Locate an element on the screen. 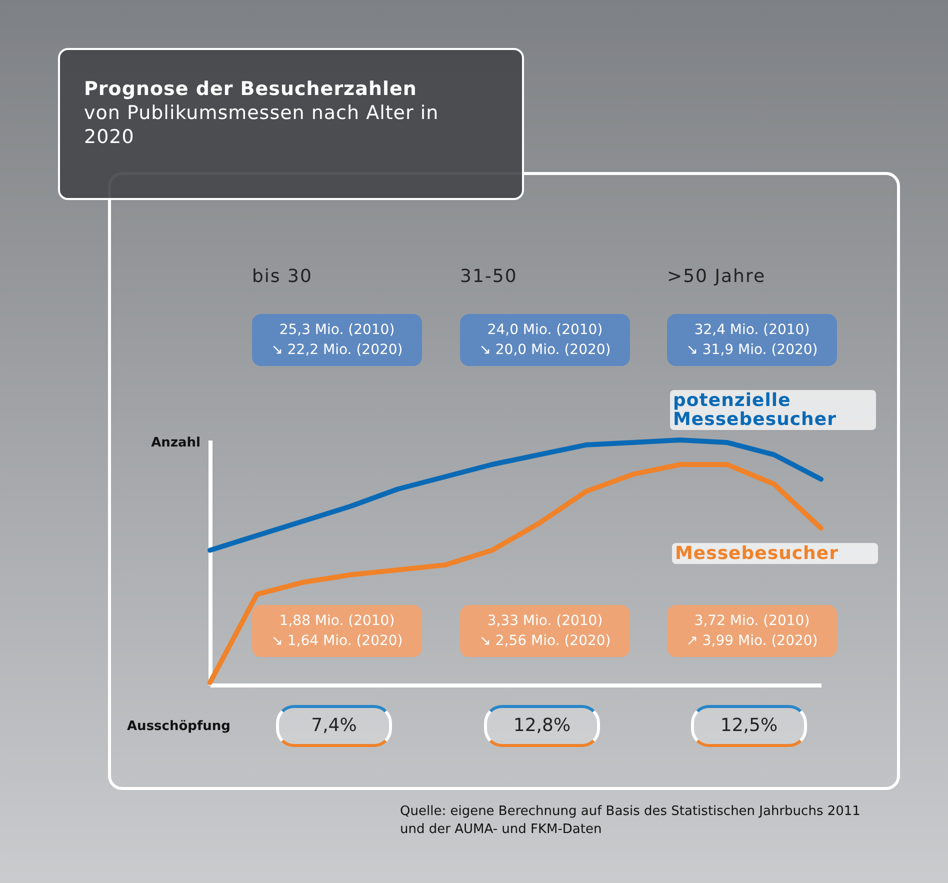 This screenshot has height=883, width=948. text: 12,8% is located at coordinates (542, 726).